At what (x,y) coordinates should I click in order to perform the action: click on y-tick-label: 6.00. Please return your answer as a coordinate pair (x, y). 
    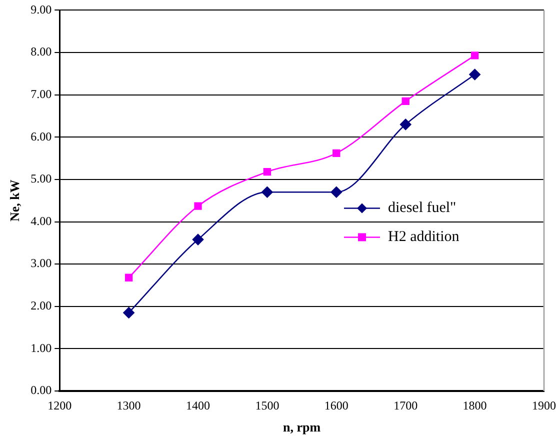
    Looking at the image, I should click on (41, 136).